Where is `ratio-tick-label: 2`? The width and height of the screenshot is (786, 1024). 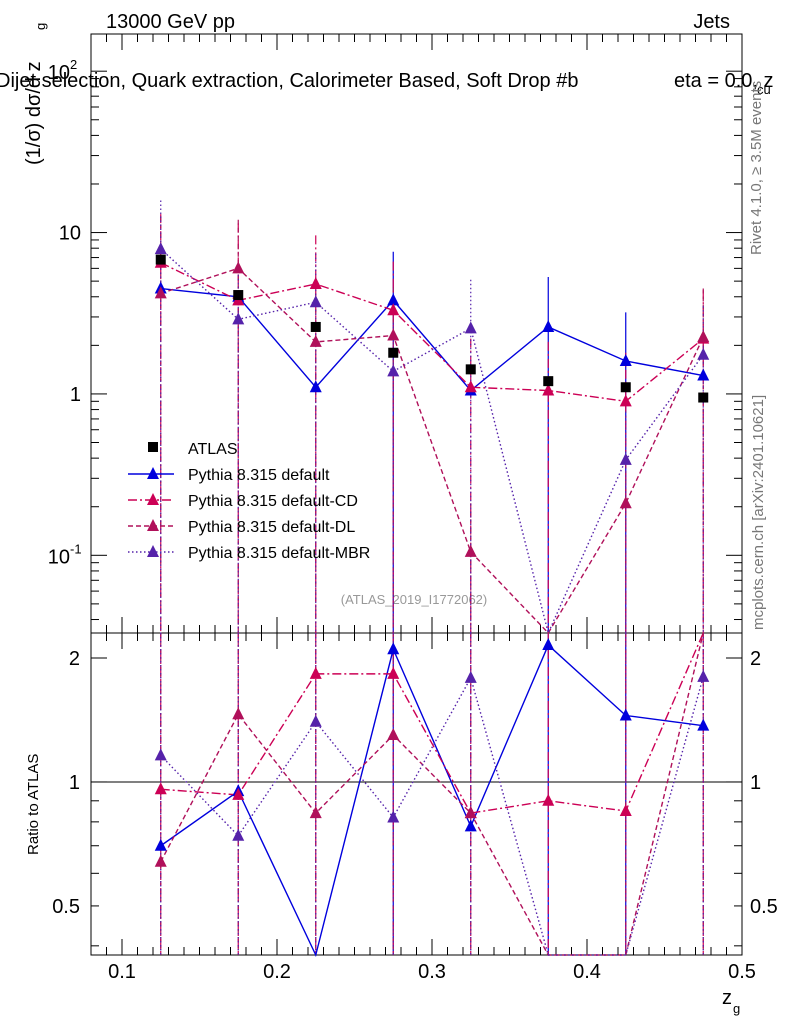 ratio-tick-label: 2 is located at coordinates (74, 659).